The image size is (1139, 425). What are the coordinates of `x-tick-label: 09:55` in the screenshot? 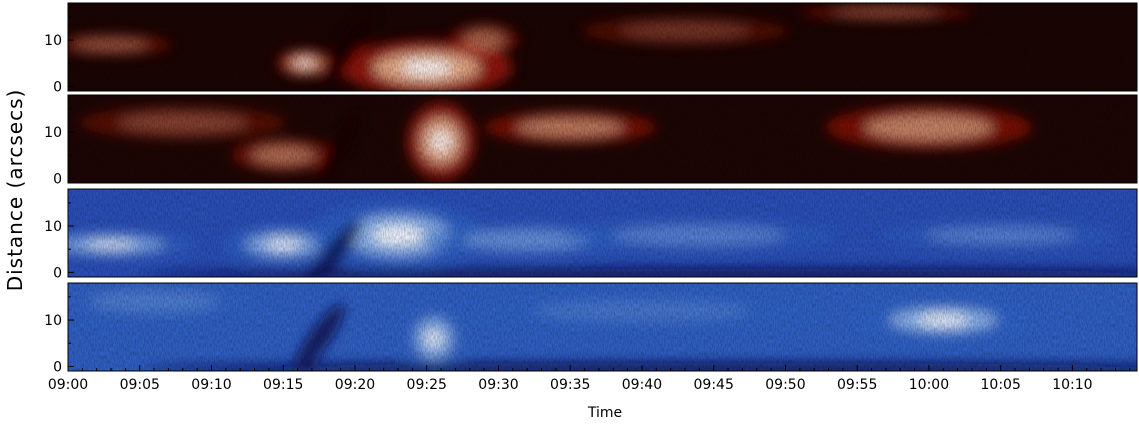 It's located at (857, 385).